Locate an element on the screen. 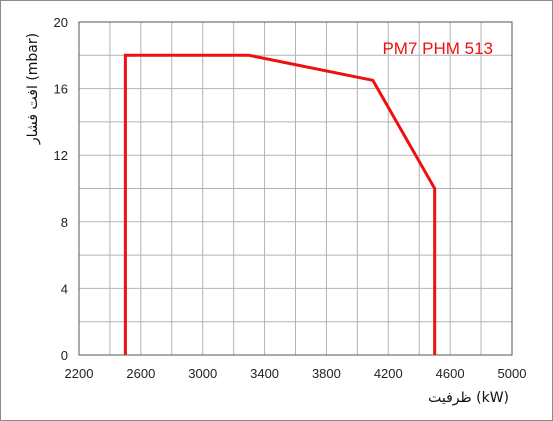 The width and height of the screenshot is (553, 421). x-tick-label: 3000 is located at coordinates (202, 373).